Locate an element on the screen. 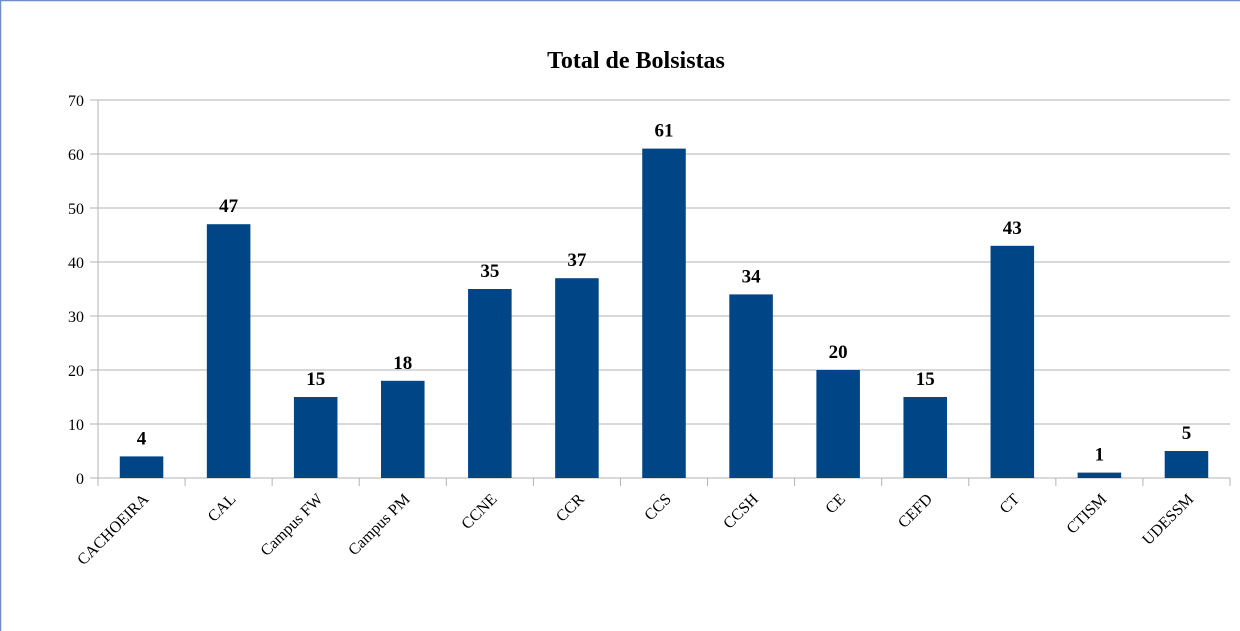 The width and height of the screenshot is (1240, 631). y-tick-label: 60 is located at coordinates (76, 155).